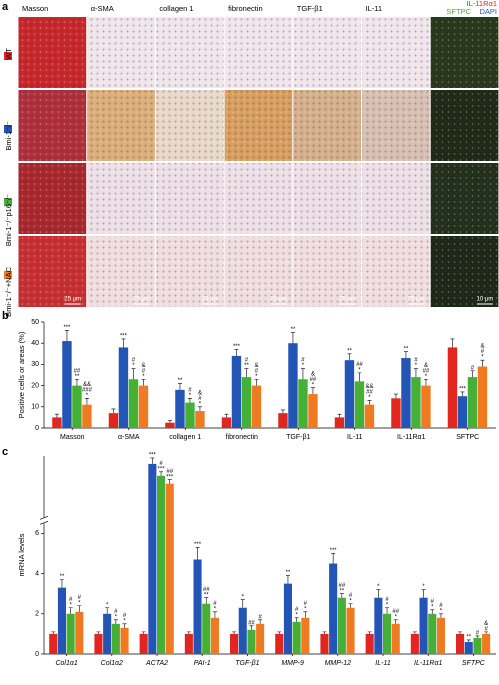  I want to click on y-axis-label: mRNA levels, so click(21, 554).